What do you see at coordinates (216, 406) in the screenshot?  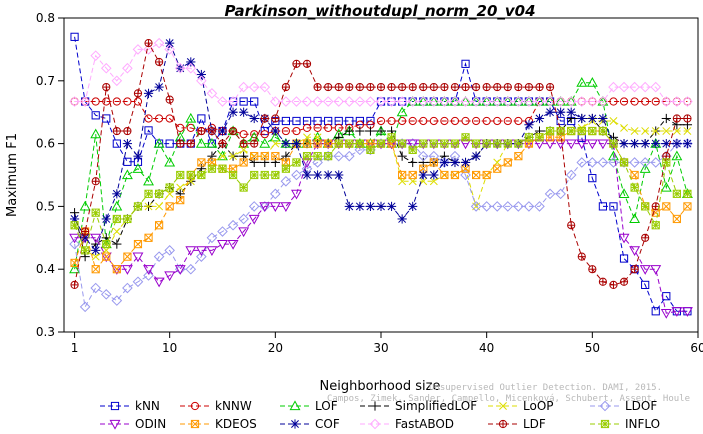 I see `legend-item-knnw: kNNW` at bounding box center [216, 406].